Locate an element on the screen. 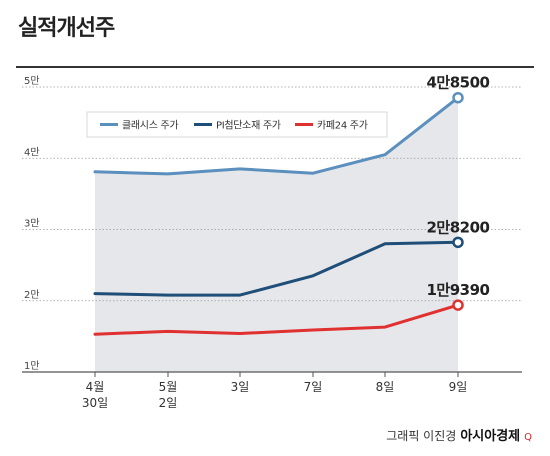  legend-label-0: 클래시스 주가 is located at coordinates (150, 126).